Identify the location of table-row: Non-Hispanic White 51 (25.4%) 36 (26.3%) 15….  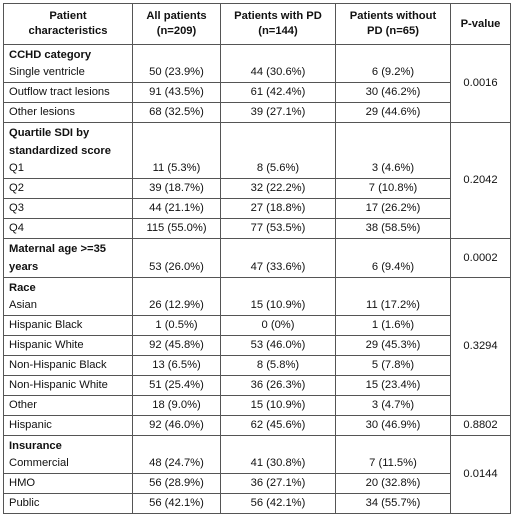
(257, 385).